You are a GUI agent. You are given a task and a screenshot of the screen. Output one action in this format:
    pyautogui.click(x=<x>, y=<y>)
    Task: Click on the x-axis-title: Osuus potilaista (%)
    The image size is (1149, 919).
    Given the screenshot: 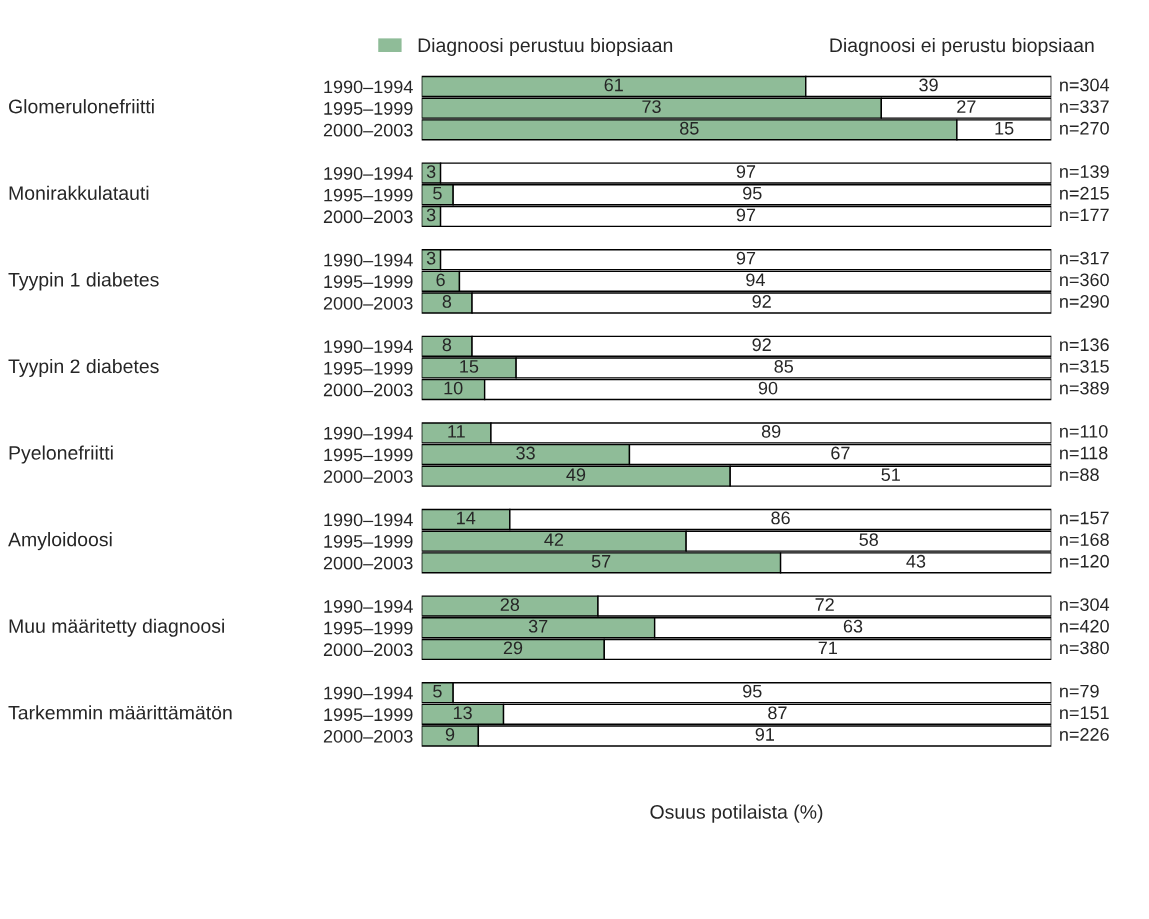 What is the action you would take?
    pyautogui.click(x=736, y=813)
    